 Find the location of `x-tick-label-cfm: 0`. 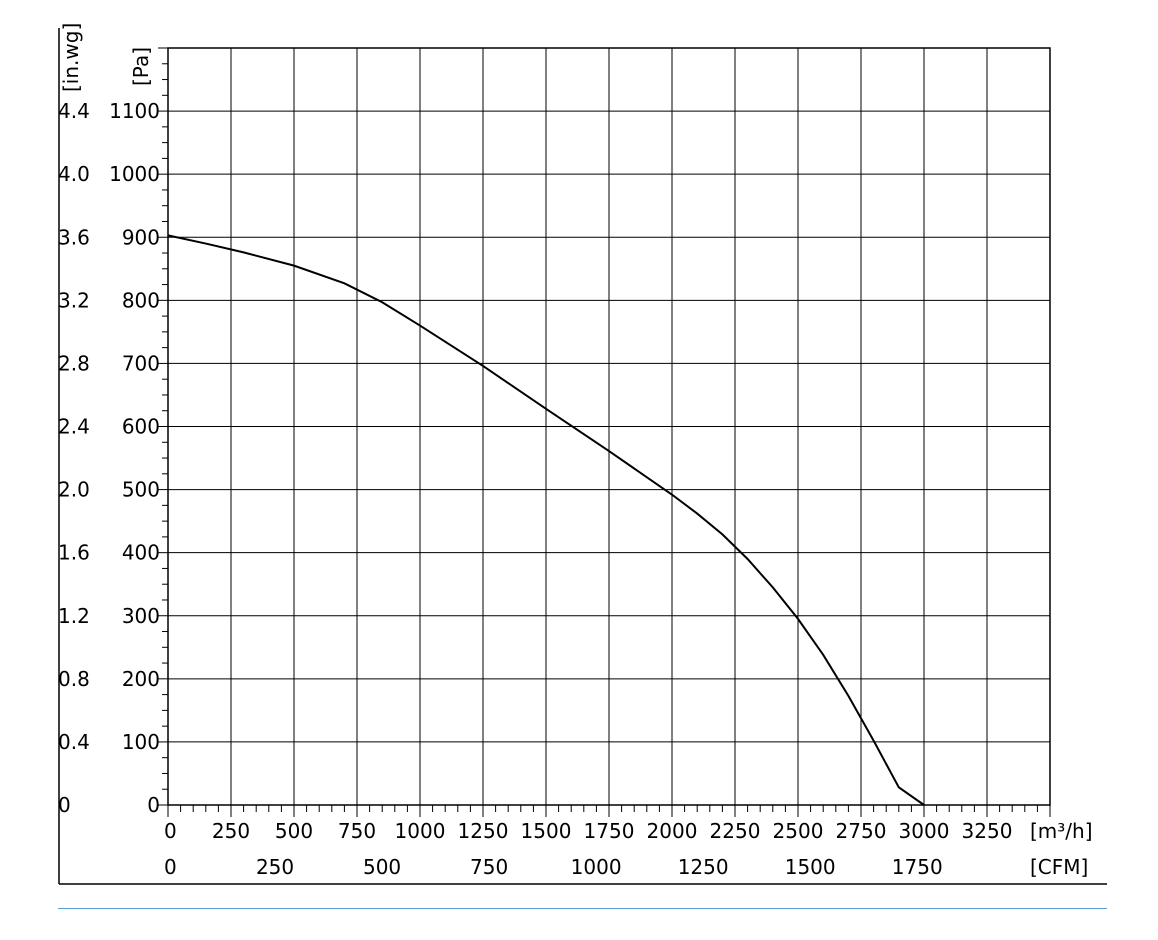

x-tick-label-cfm: 0 is located at coordinates (170, 867).